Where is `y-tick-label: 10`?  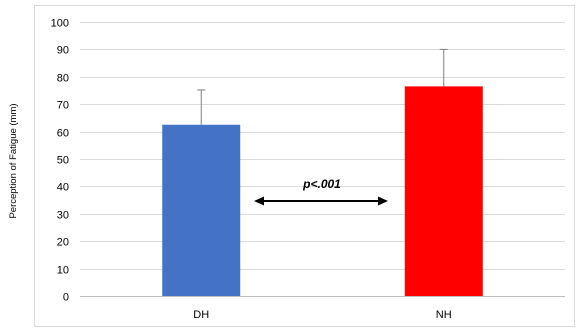 y-tick-label: 10 is located at coordinates (63, 271).